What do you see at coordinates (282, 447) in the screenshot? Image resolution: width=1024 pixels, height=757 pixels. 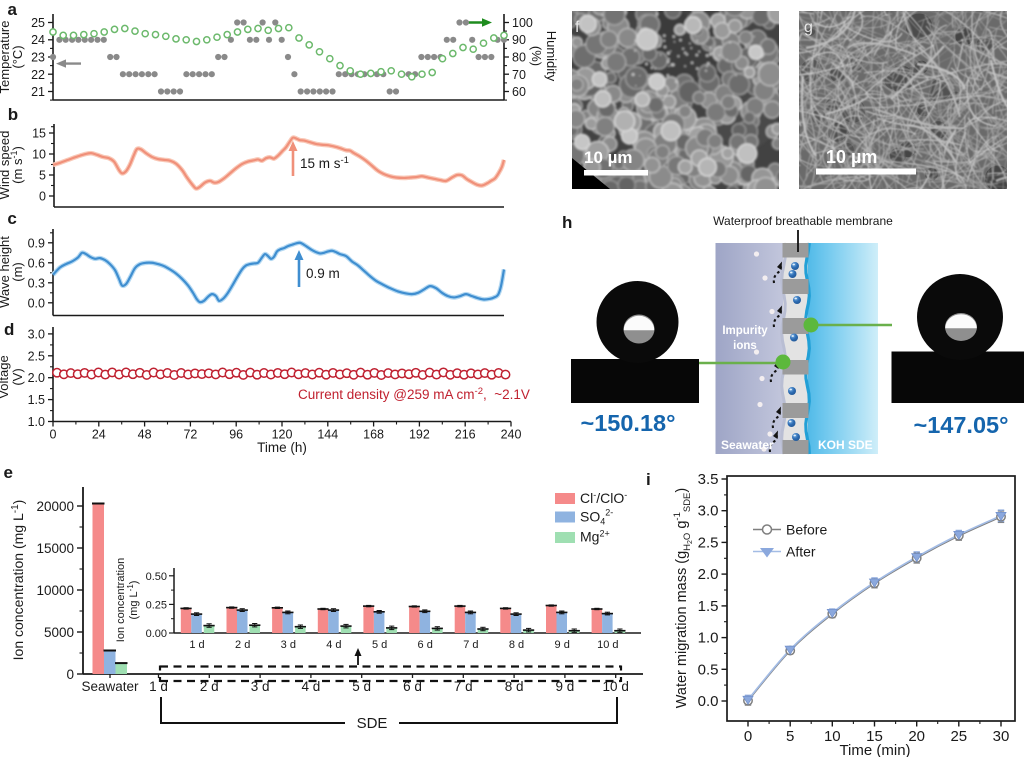 I see `svg-text: Time (h)` at bounding box center [282, 447].